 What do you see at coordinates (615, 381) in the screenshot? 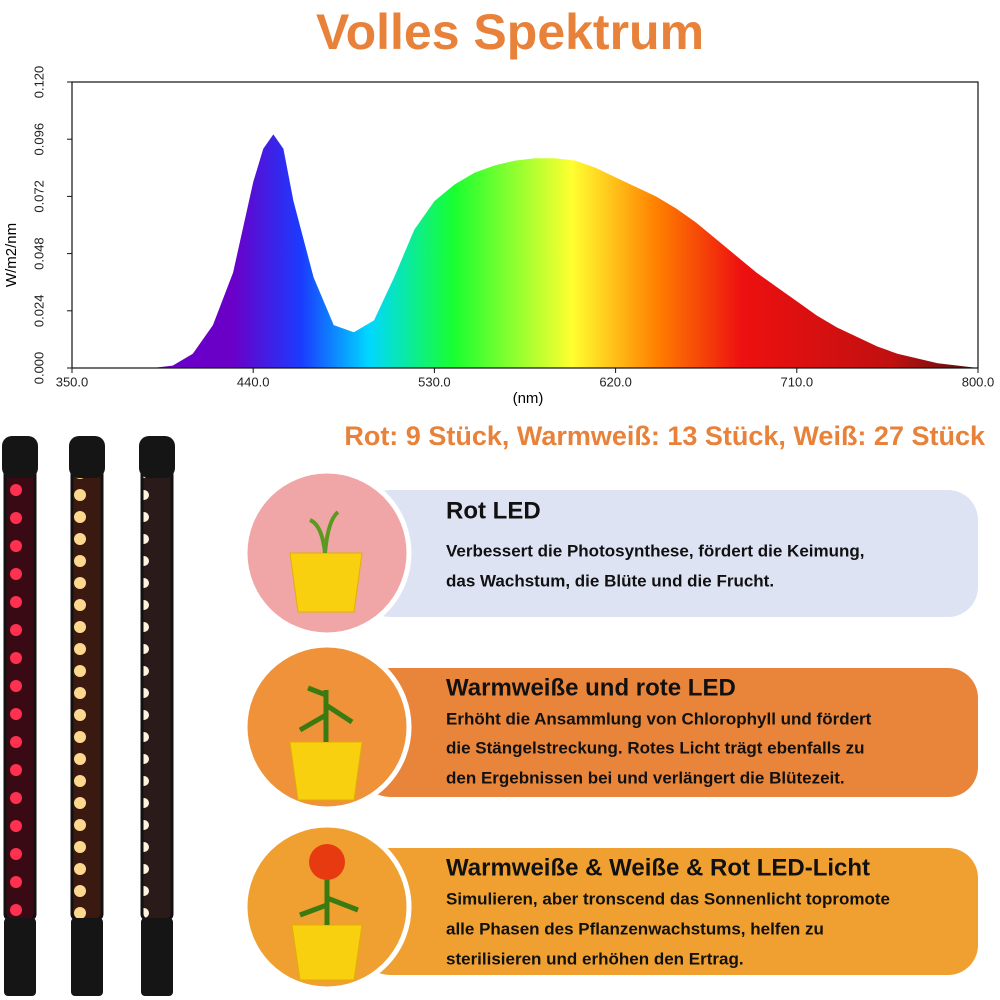
I see `x-tick-label: 620.0` at bounding box center [615, 381].